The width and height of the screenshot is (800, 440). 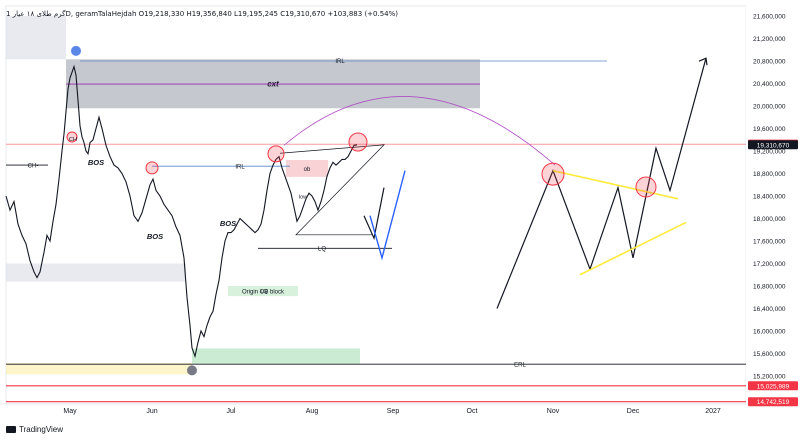 What do you see at coordinates (374, 214) in the screenshot?
I see `projection-small-path` at bounding box center [374, 214].